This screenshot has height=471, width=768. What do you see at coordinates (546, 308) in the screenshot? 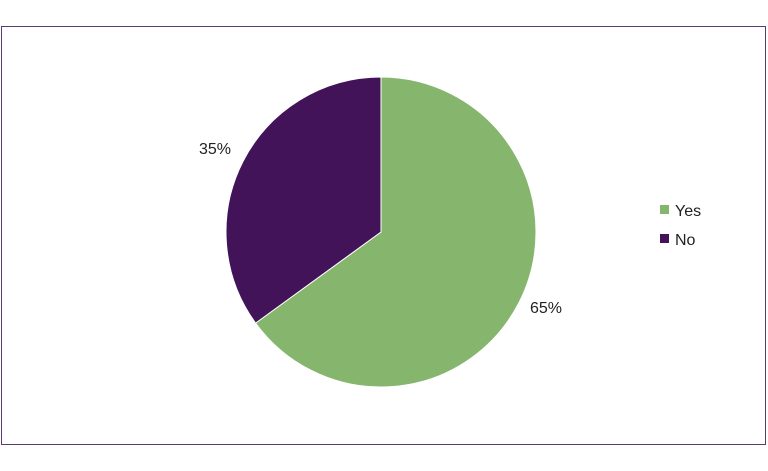
I see `data-label-yes: 65%` at bounding box center [546, 308].